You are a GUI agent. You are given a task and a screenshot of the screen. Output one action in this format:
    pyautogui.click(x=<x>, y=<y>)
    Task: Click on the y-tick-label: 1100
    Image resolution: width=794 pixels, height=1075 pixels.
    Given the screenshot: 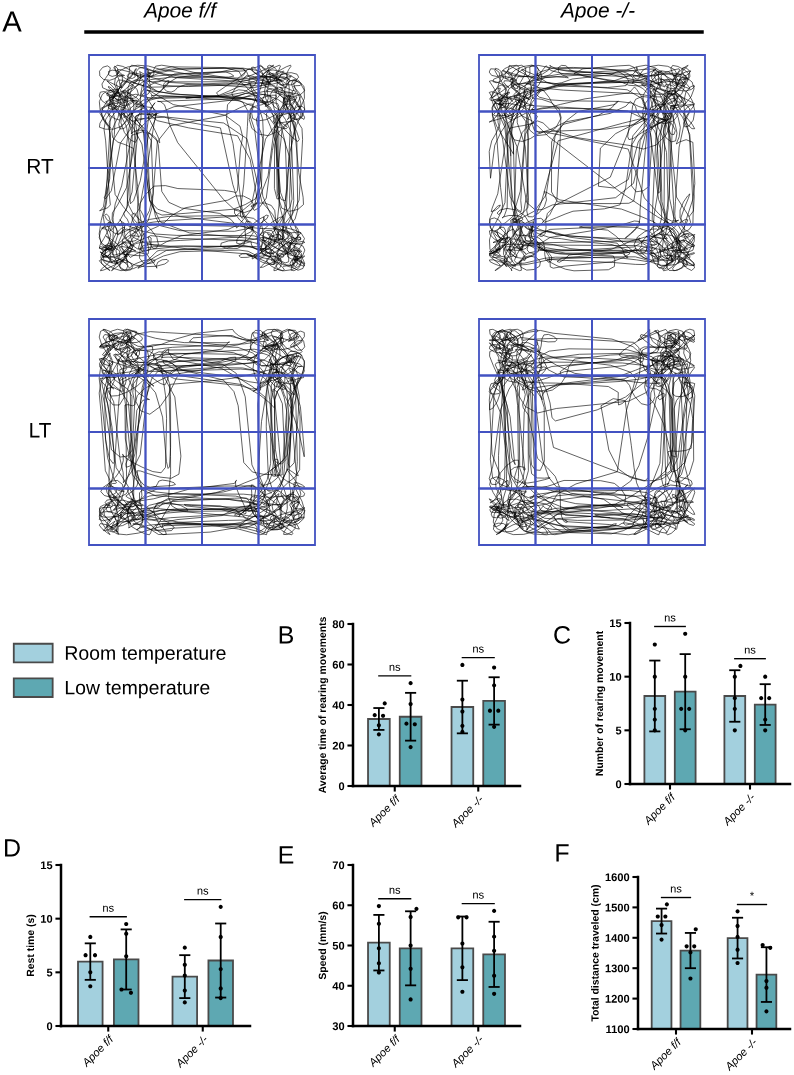 What is the action you would take?
    pyautogui.click(x=618, y=1029)
    